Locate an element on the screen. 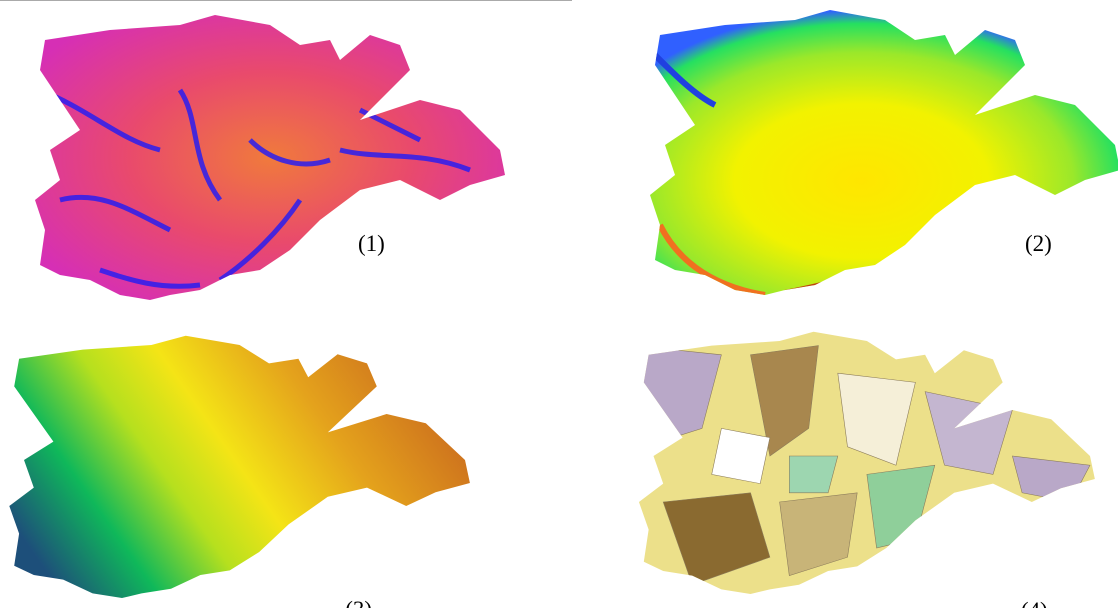 This screenshot has width=1118, height=608. panel-label: (3) is located at coordinates (358, 602).